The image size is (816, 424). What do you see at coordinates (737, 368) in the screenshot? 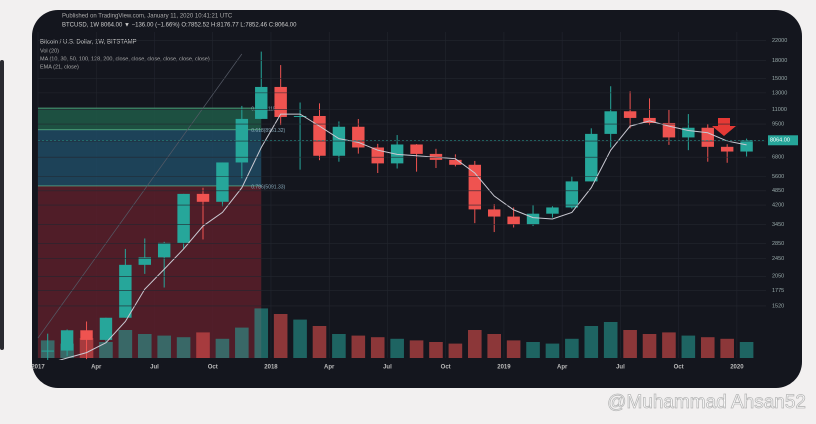
I see `x-tick-label: 2020` at bounding box center [737, 368].